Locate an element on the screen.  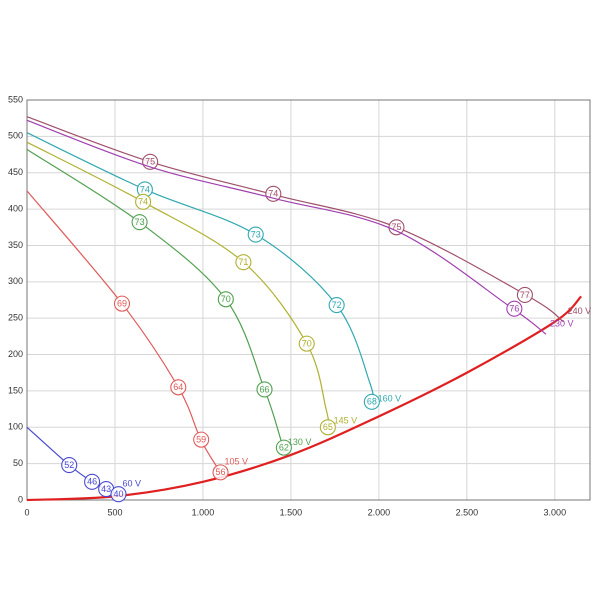
efficiency-label: 43 is located at coordinates (106, 489).